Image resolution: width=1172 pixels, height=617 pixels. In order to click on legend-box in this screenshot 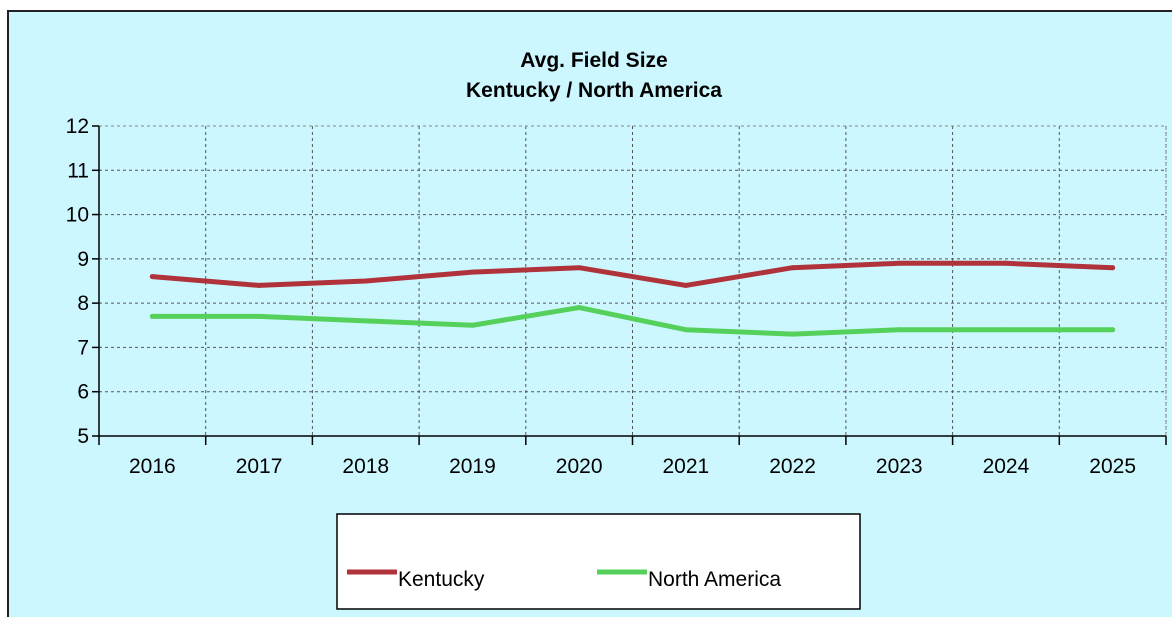, I will do `click(598, 561)`.